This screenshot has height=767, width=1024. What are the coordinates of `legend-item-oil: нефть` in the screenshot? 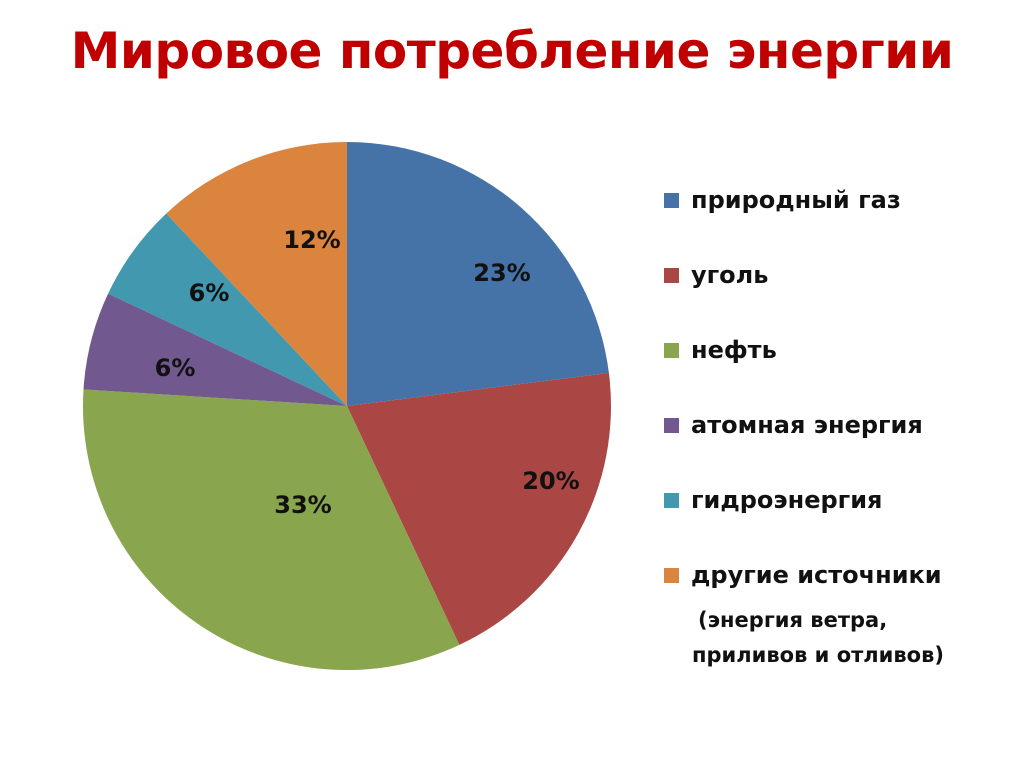 It's located at (720, 350).